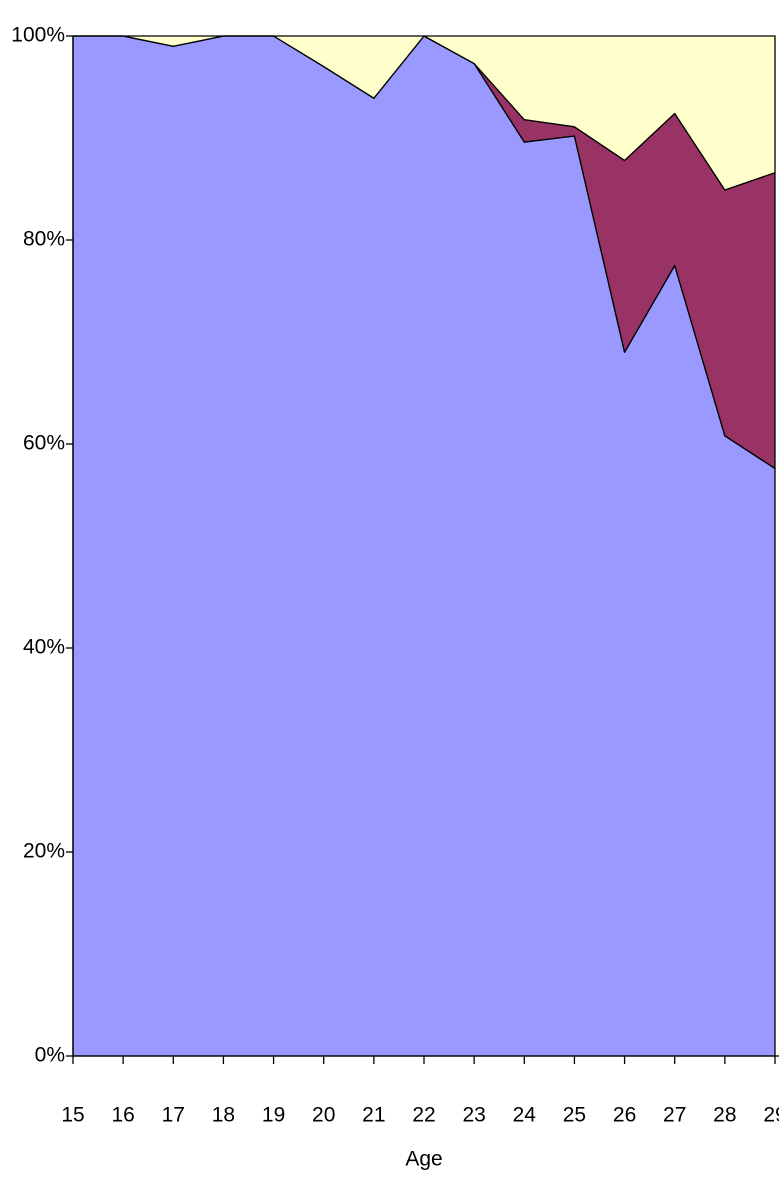  What do you see at coordinates (44, 647) in the screenshot?
I see `y-tick-label: 40%` at bounding box center [44, 647].